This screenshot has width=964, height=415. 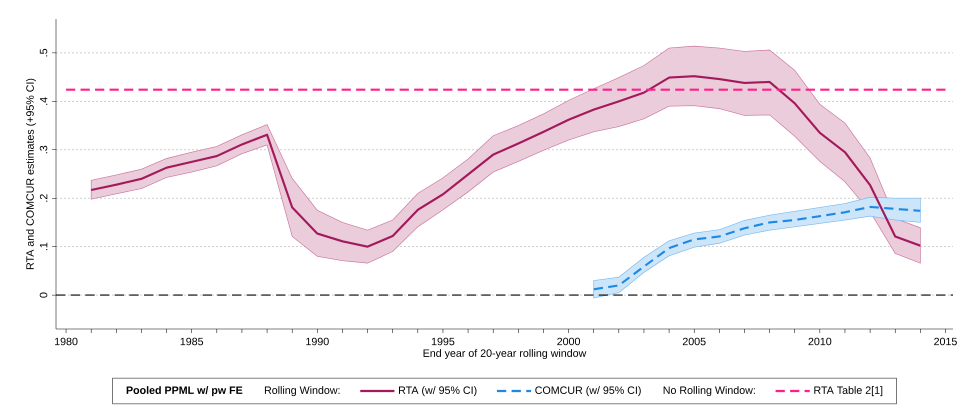 I want to click on y-tick-label: .4, so click(x=44, y=101).